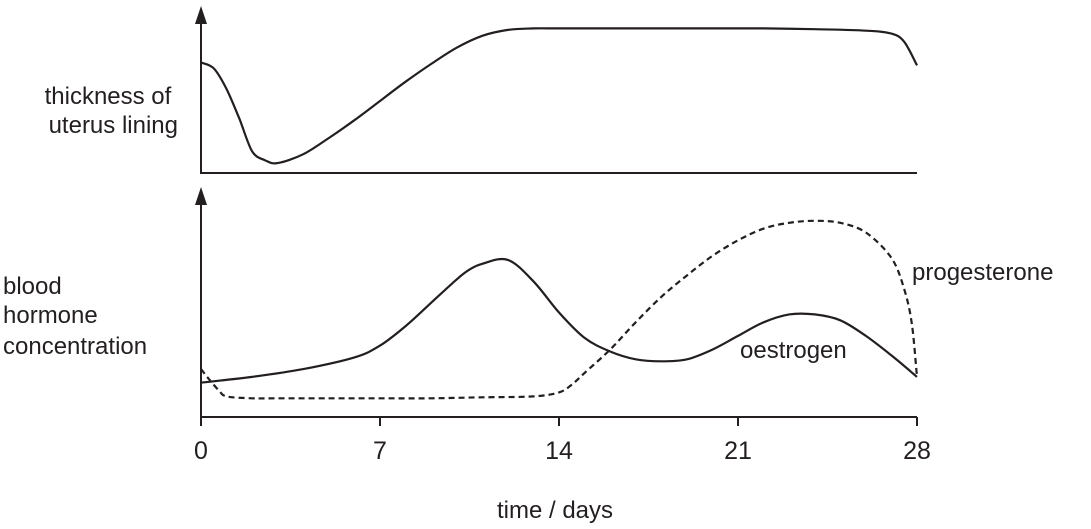 The height and width of the screenshot is (529, 1091). I want to click on bottom-y-axis-arrow-icon, so click(201, 196).